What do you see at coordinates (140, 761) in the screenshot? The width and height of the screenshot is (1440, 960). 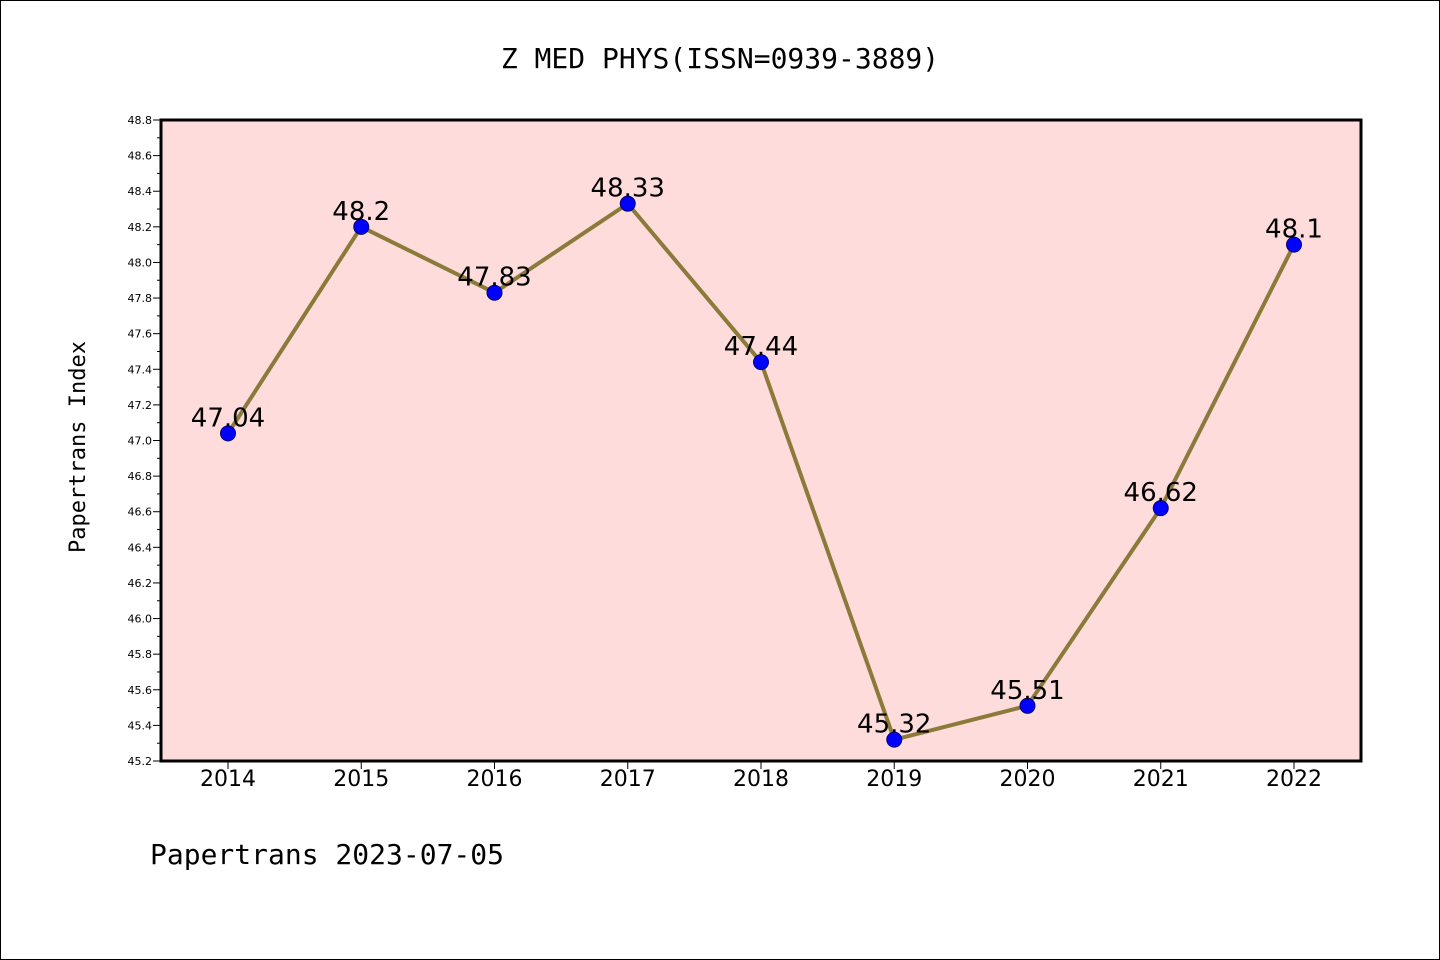 I see `y-tick-label: 45.2` at bounding box center [140, 761].